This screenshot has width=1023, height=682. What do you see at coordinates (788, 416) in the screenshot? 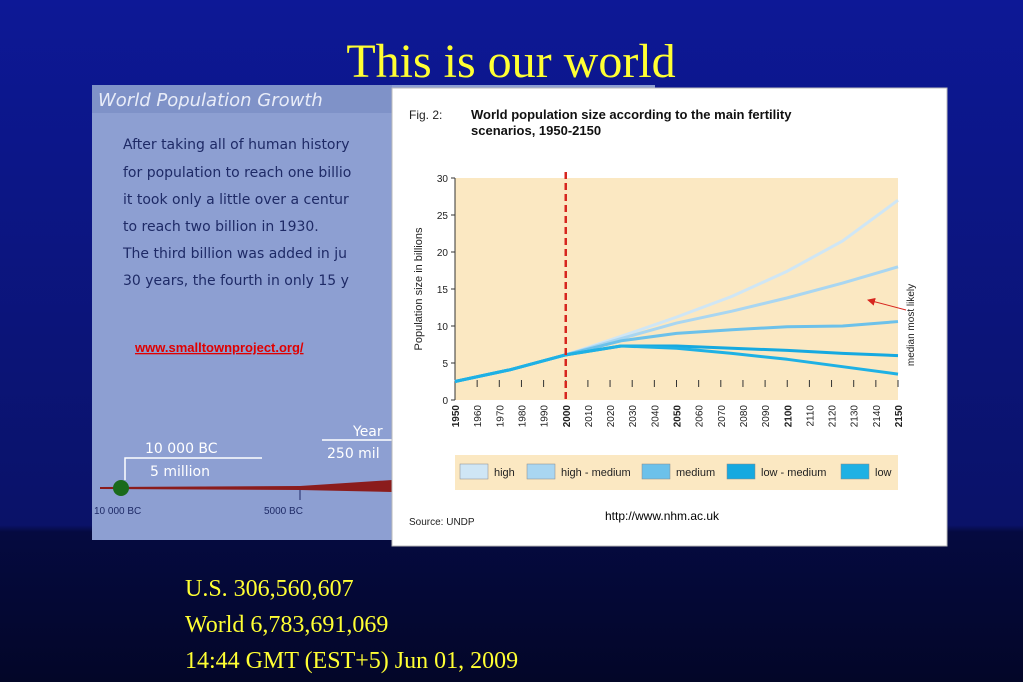
I see `x-tick-label: 2100` at bounding box center [788, 416].